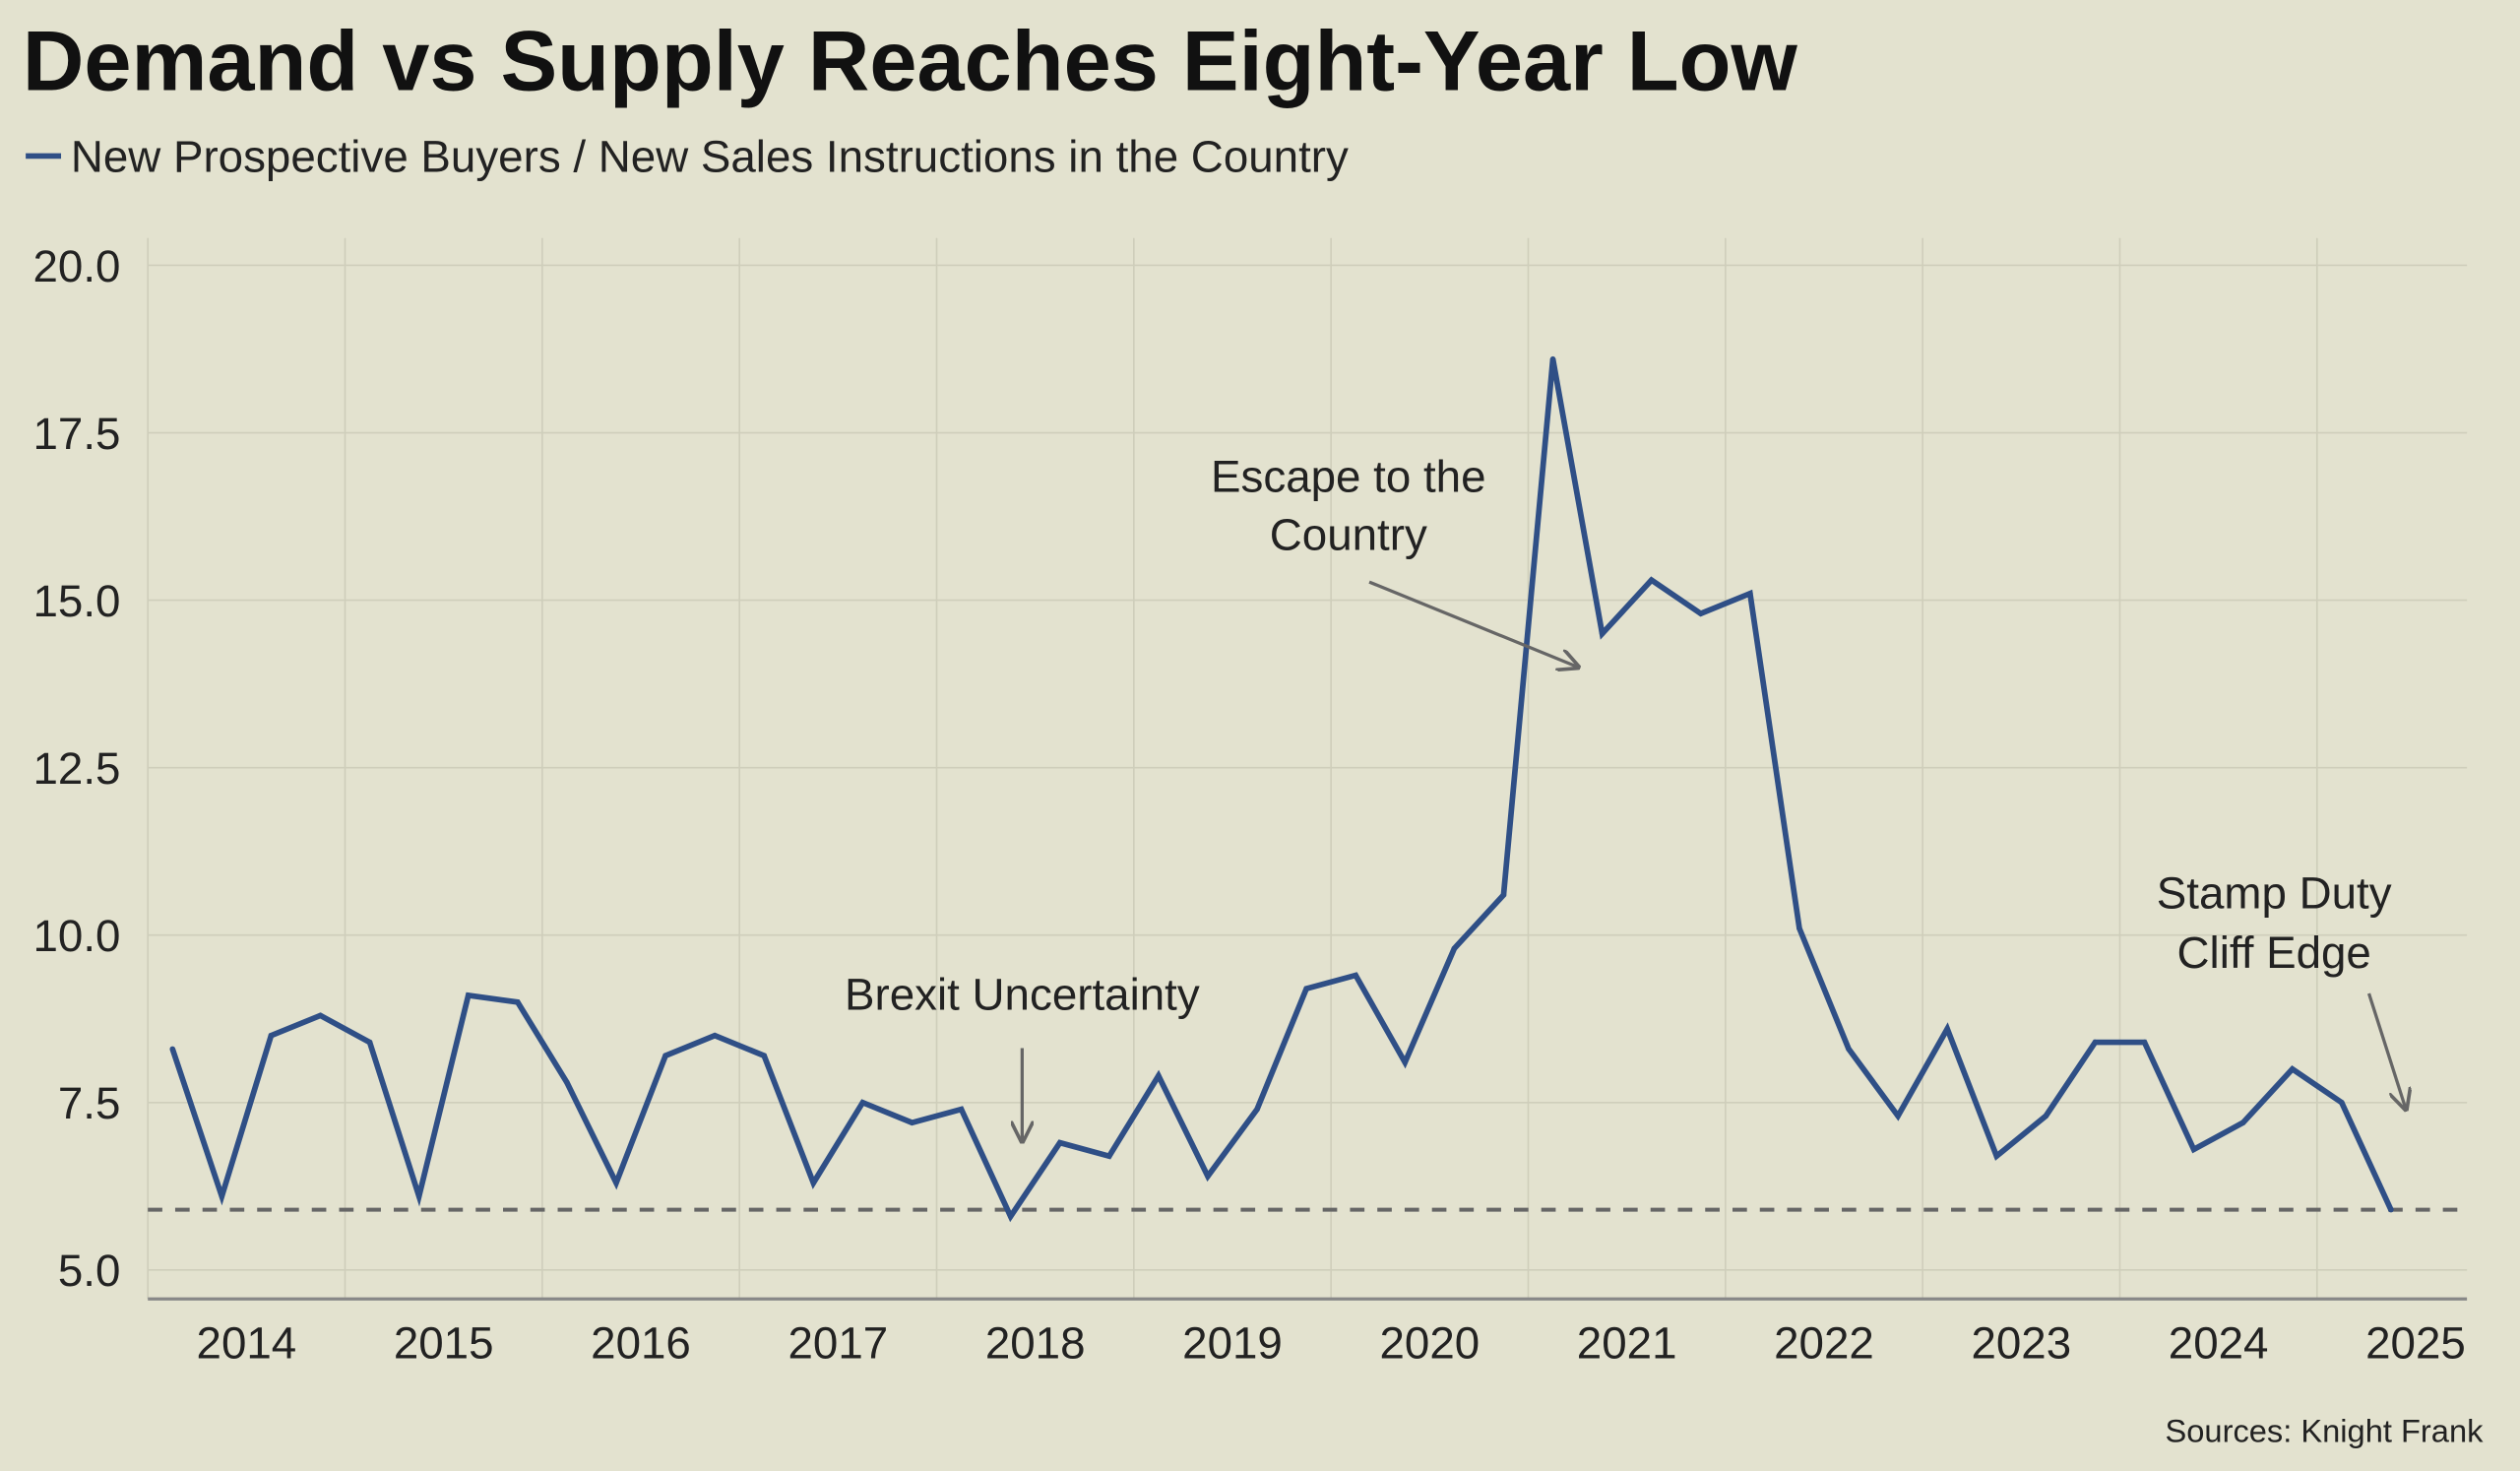 This screenshot has width=2520, height=1471. I want to click on x-tick-label: 2020, so click(1429, 1343).